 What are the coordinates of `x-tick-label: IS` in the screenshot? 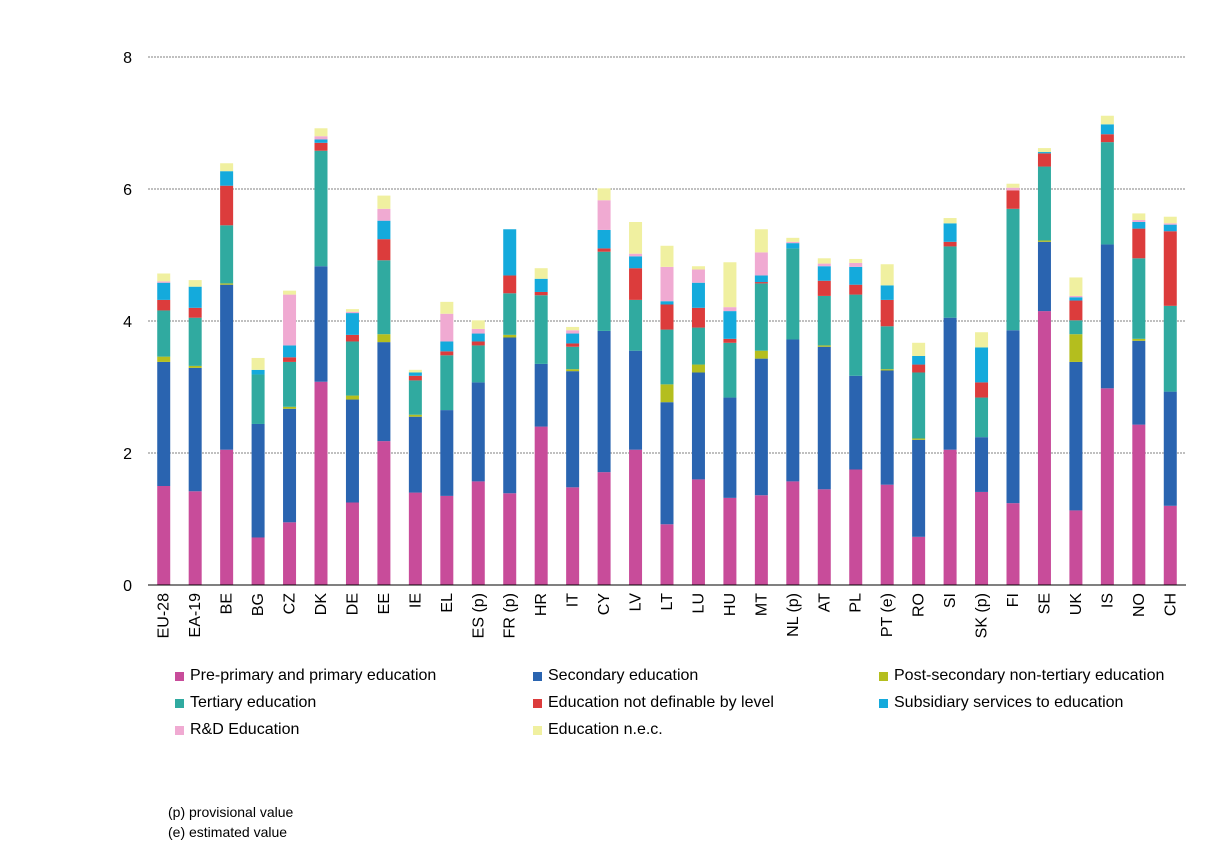 It's located at (1107, 600).